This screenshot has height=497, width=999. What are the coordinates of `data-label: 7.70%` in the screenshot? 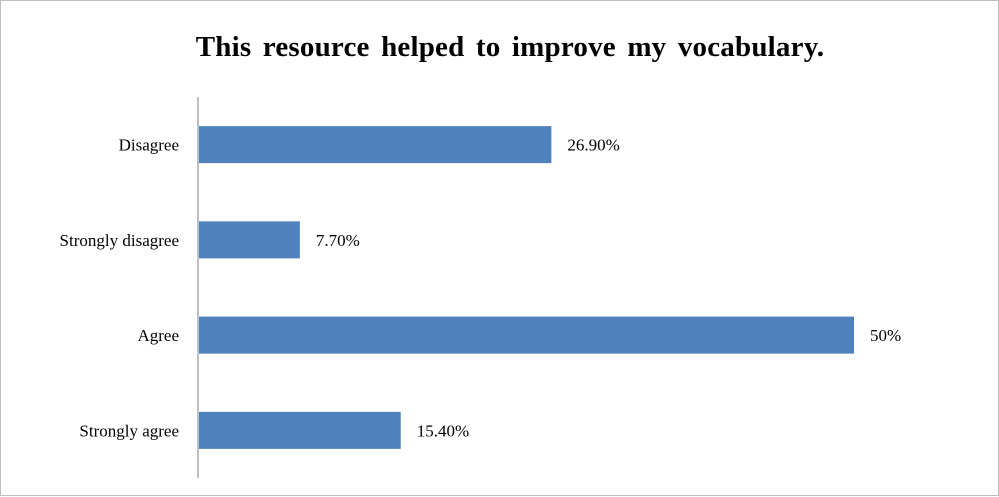 It's located at (338, 240).